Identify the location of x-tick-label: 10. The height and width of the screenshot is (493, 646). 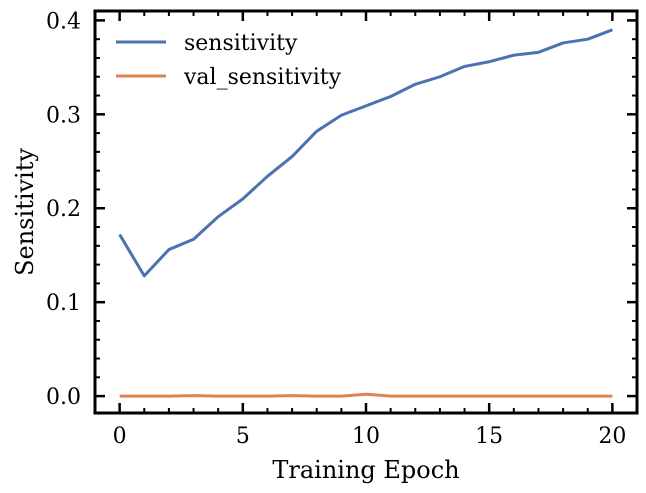
(366, 436).